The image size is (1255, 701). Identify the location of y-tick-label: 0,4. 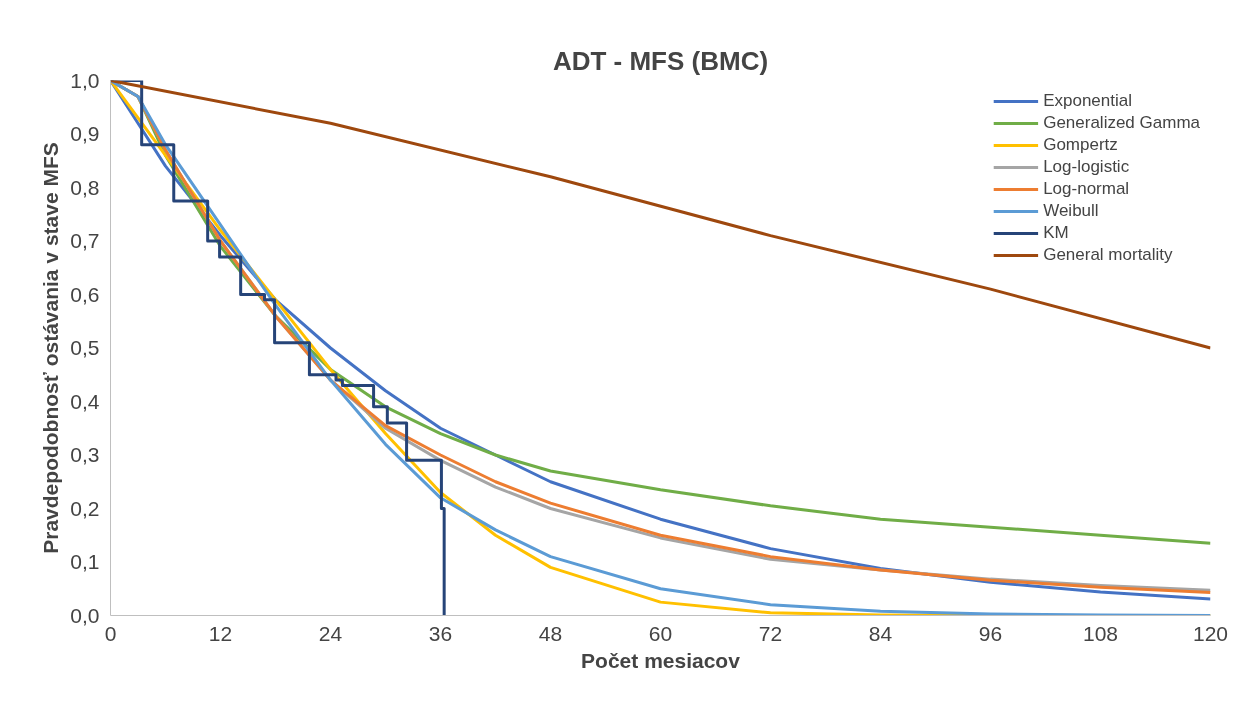
(85, 401).